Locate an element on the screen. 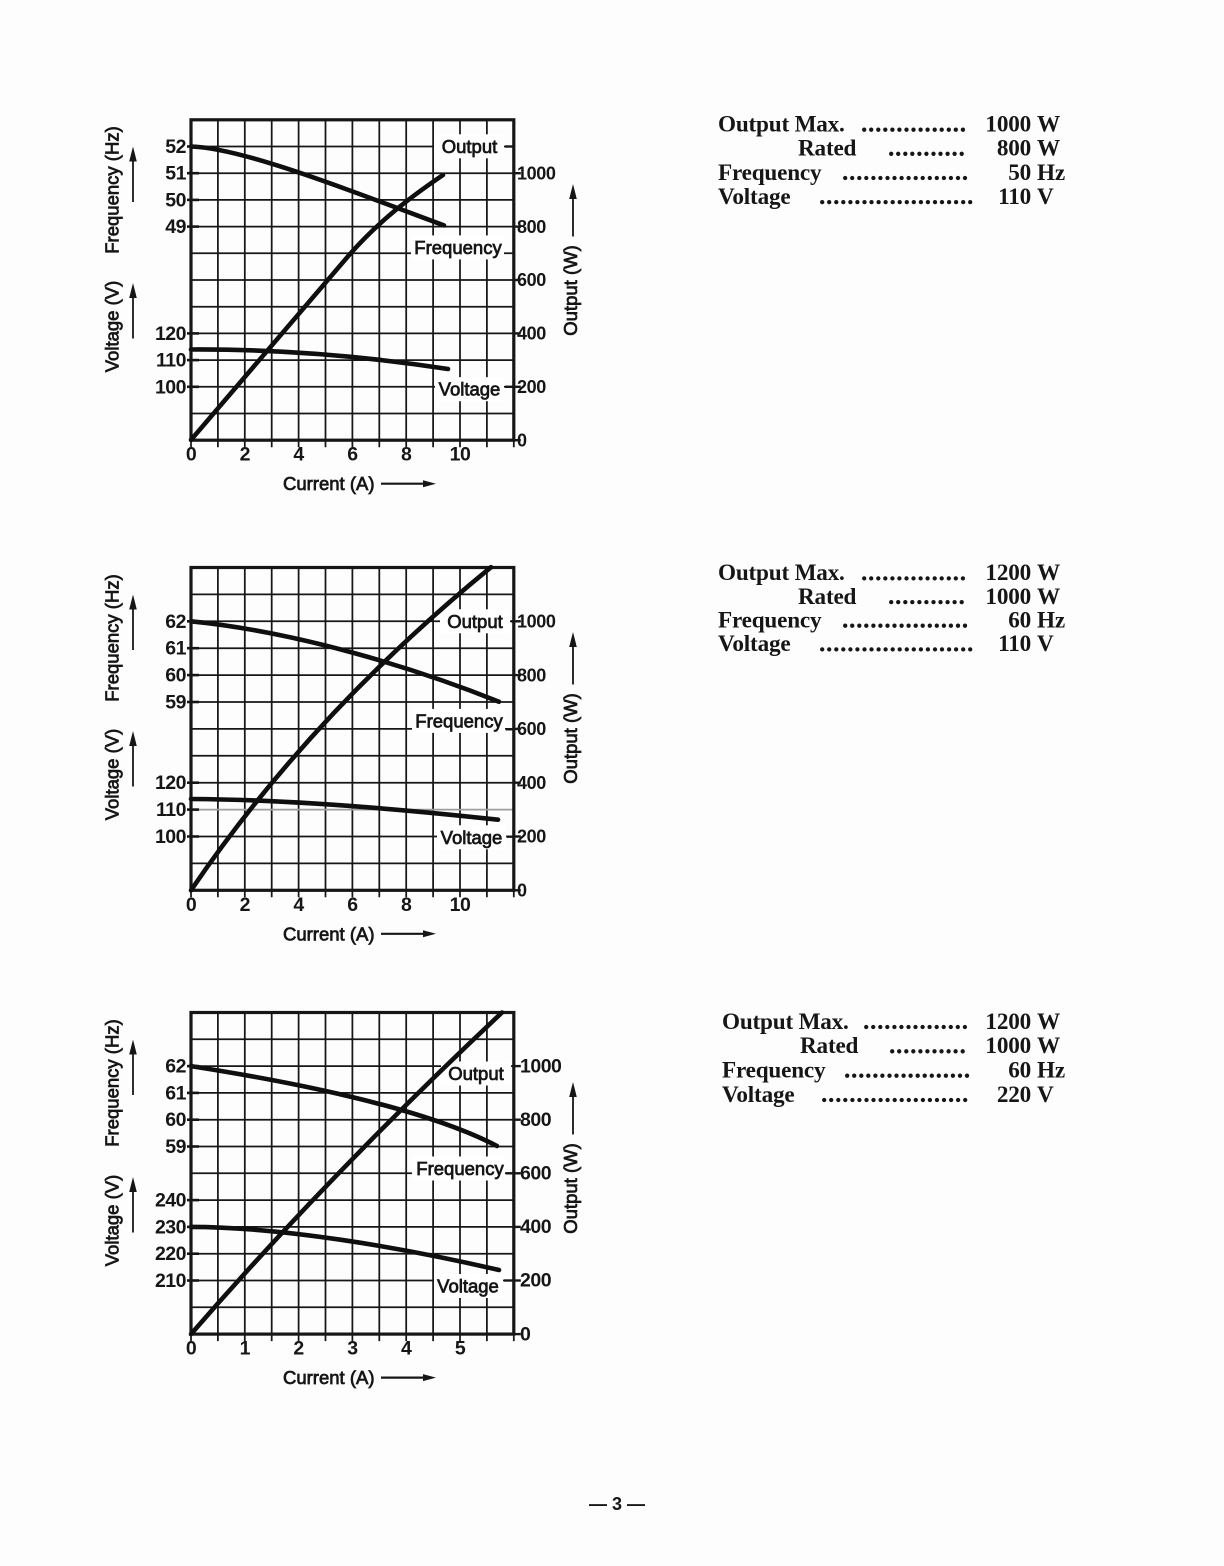  svg-text: 62 is located at coordinates (175, 622).